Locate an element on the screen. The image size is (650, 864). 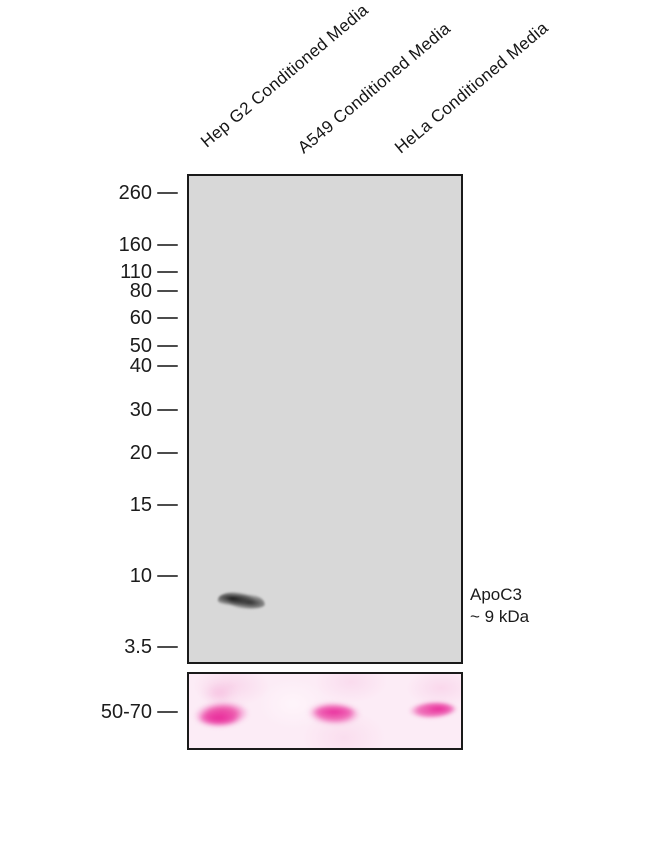
mw-marker-260: 260 is located at coordinates (133, 193).